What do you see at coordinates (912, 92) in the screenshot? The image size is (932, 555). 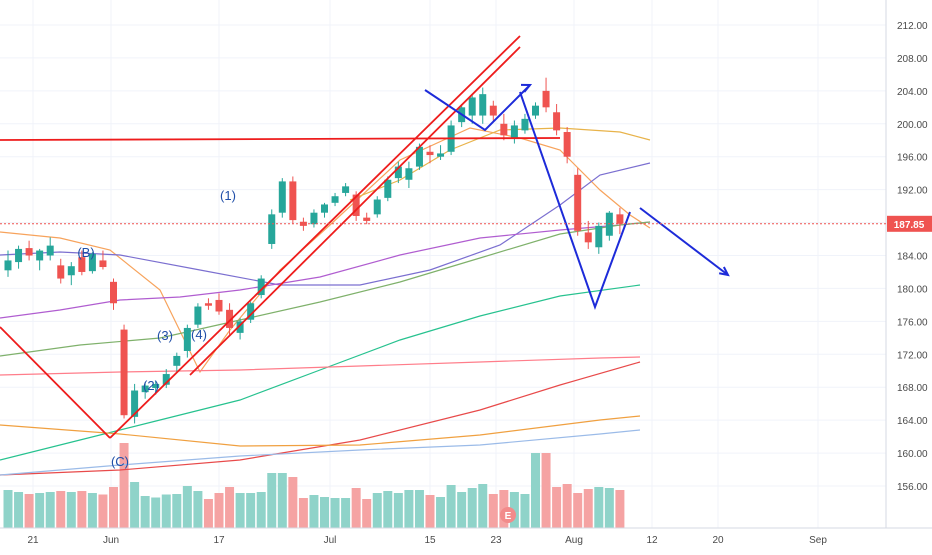 I see `price-tick-label: 204.00` at bounding box center [912, 92].